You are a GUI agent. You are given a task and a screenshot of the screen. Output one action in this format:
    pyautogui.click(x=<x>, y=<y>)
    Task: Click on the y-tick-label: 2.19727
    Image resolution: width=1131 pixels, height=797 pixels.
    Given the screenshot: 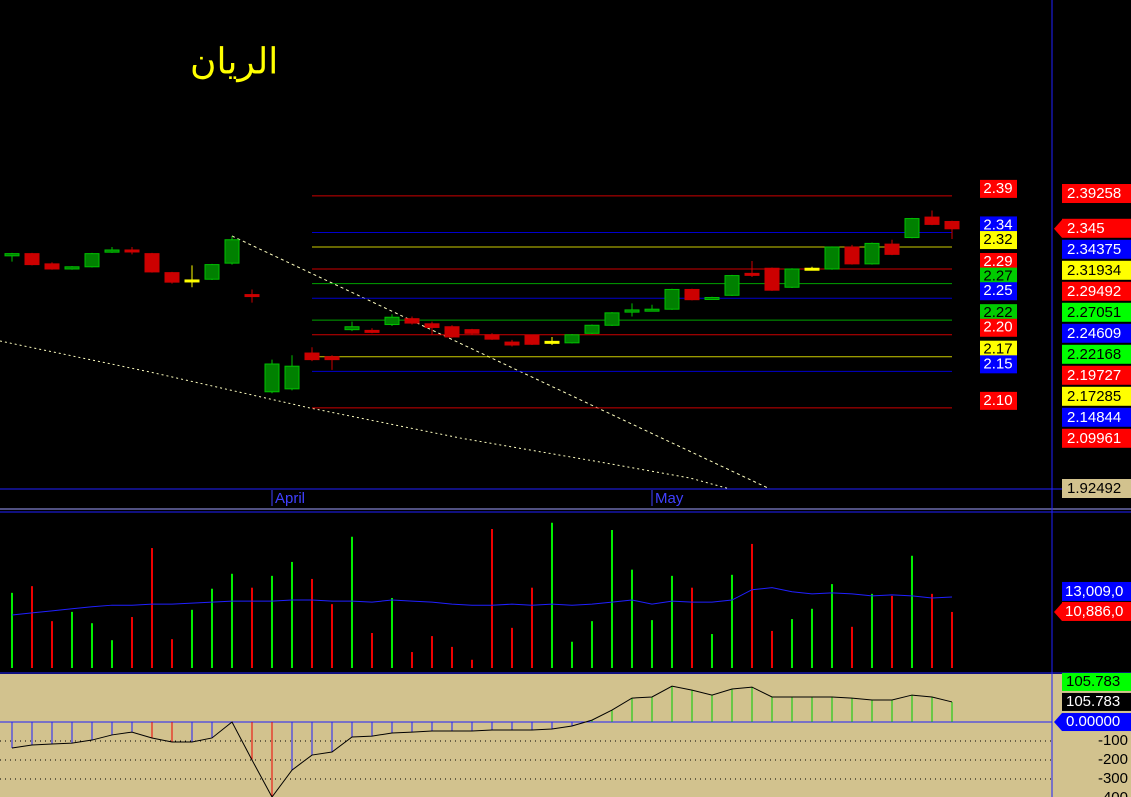 What is the action you would take?
    pyautogui.click(x=1094, y=375)
    